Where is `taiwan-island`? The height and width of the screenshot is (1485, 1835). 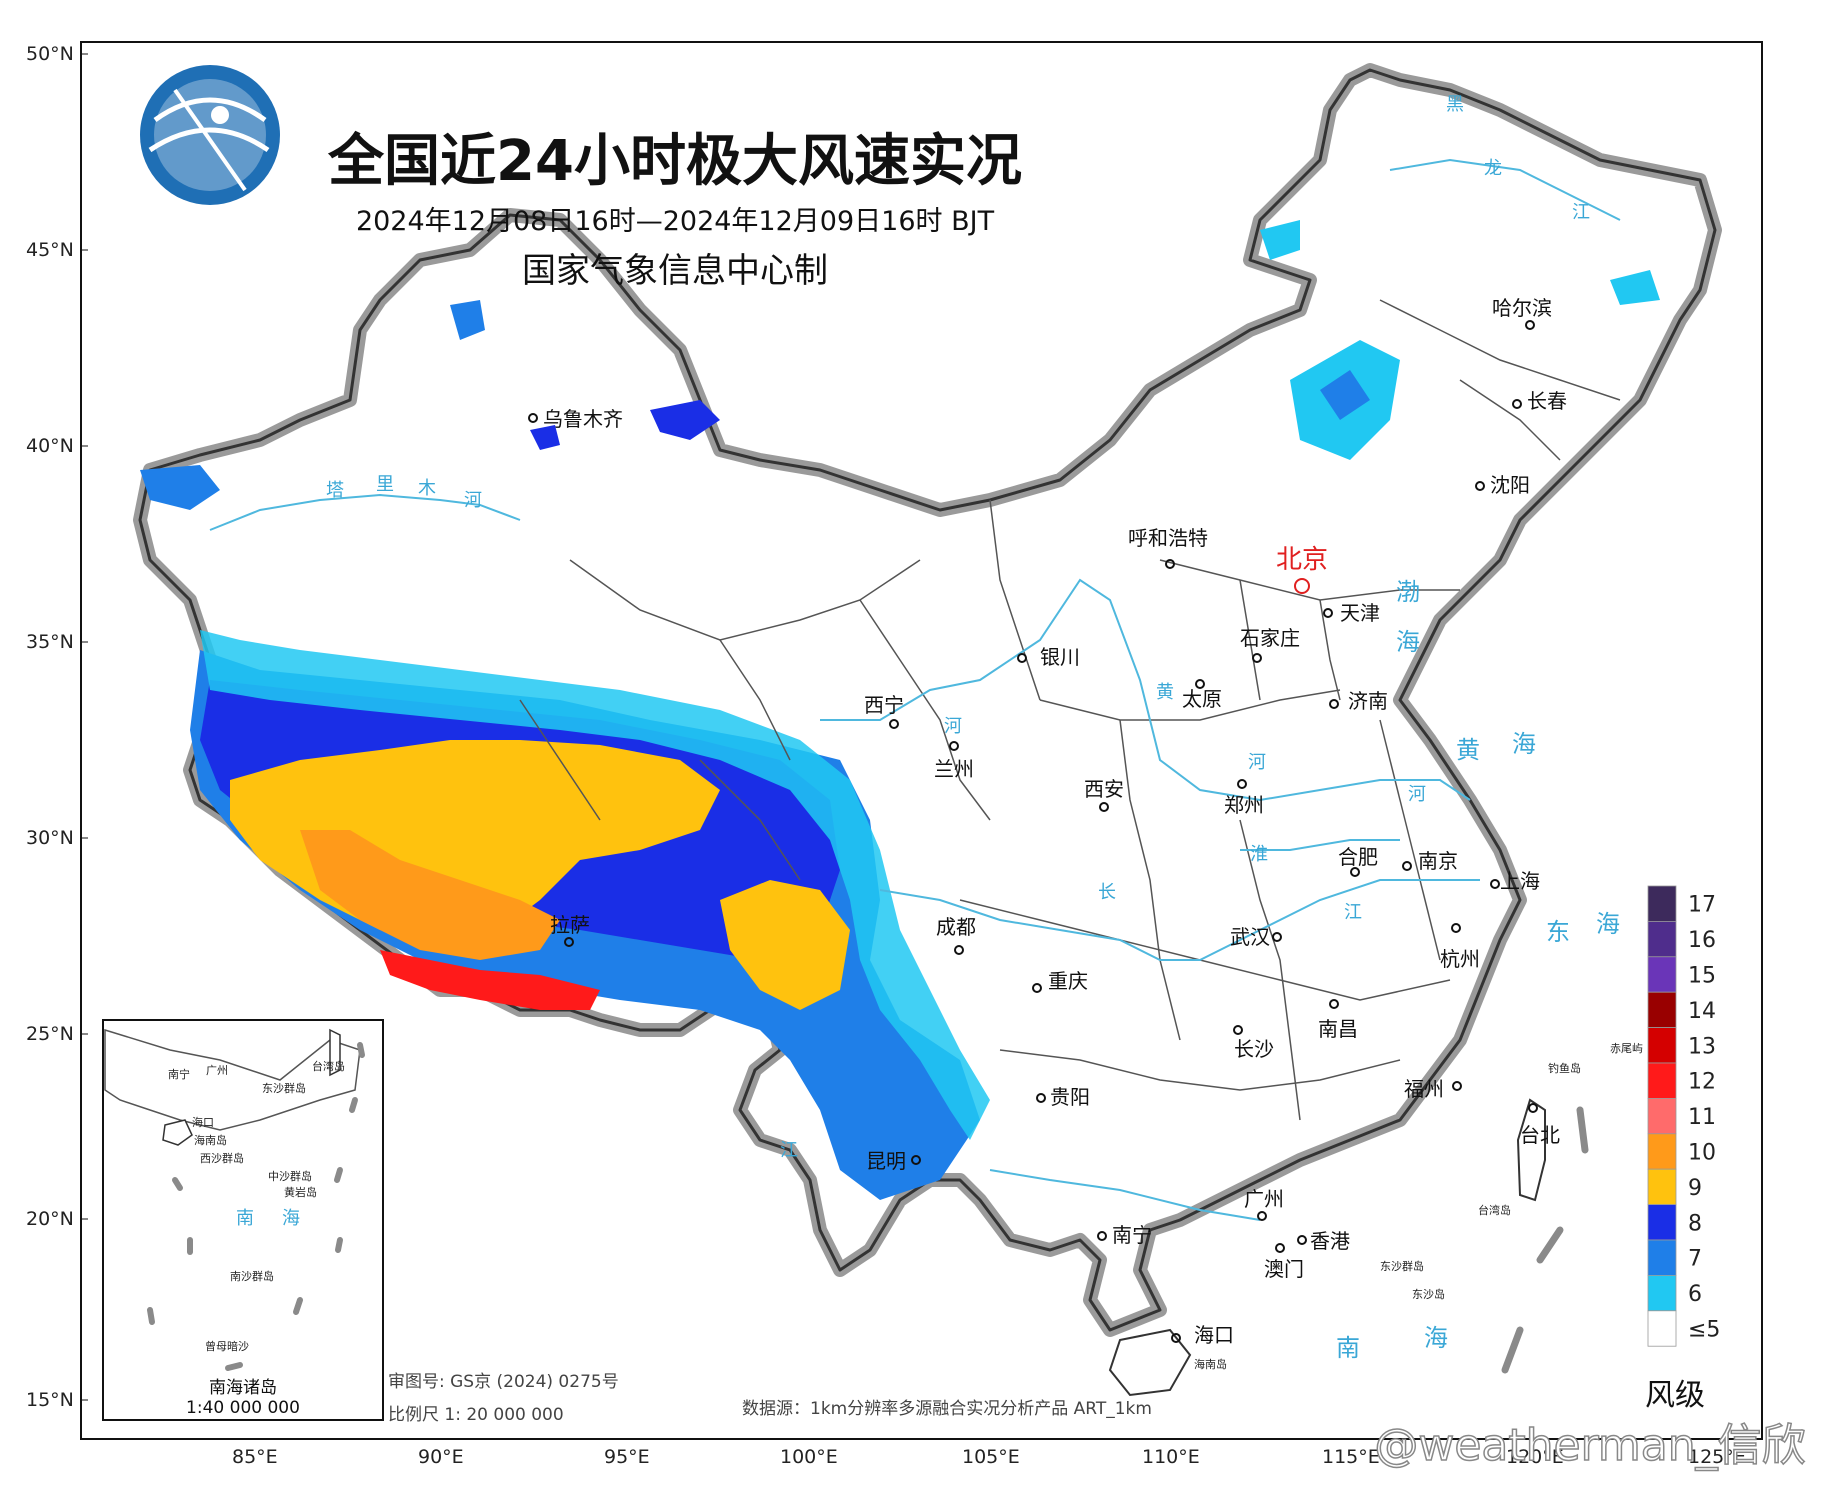 taiwan-island is located at coordinates (1531, 1150).